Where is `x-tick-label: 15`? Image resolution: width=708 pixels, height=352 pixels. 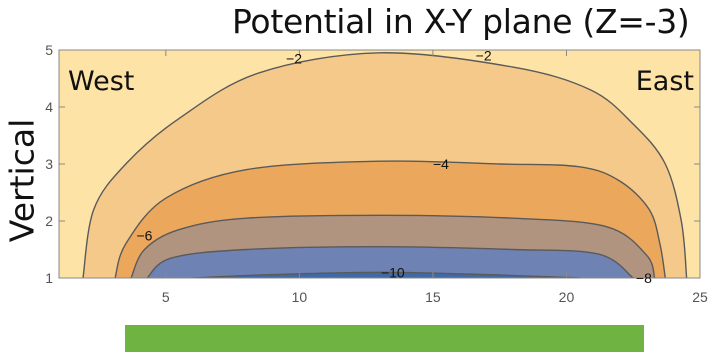
x-tick-label: 15 is located at coordinates (433, 297).